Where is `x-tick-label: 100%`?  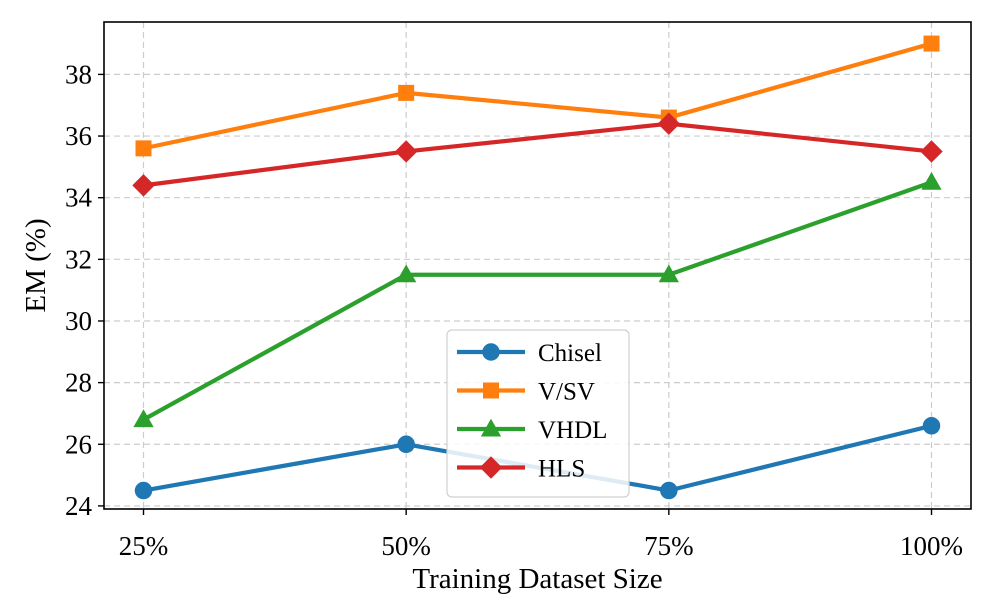 x-tick-label: 100% is located at coordinates (931, 546).